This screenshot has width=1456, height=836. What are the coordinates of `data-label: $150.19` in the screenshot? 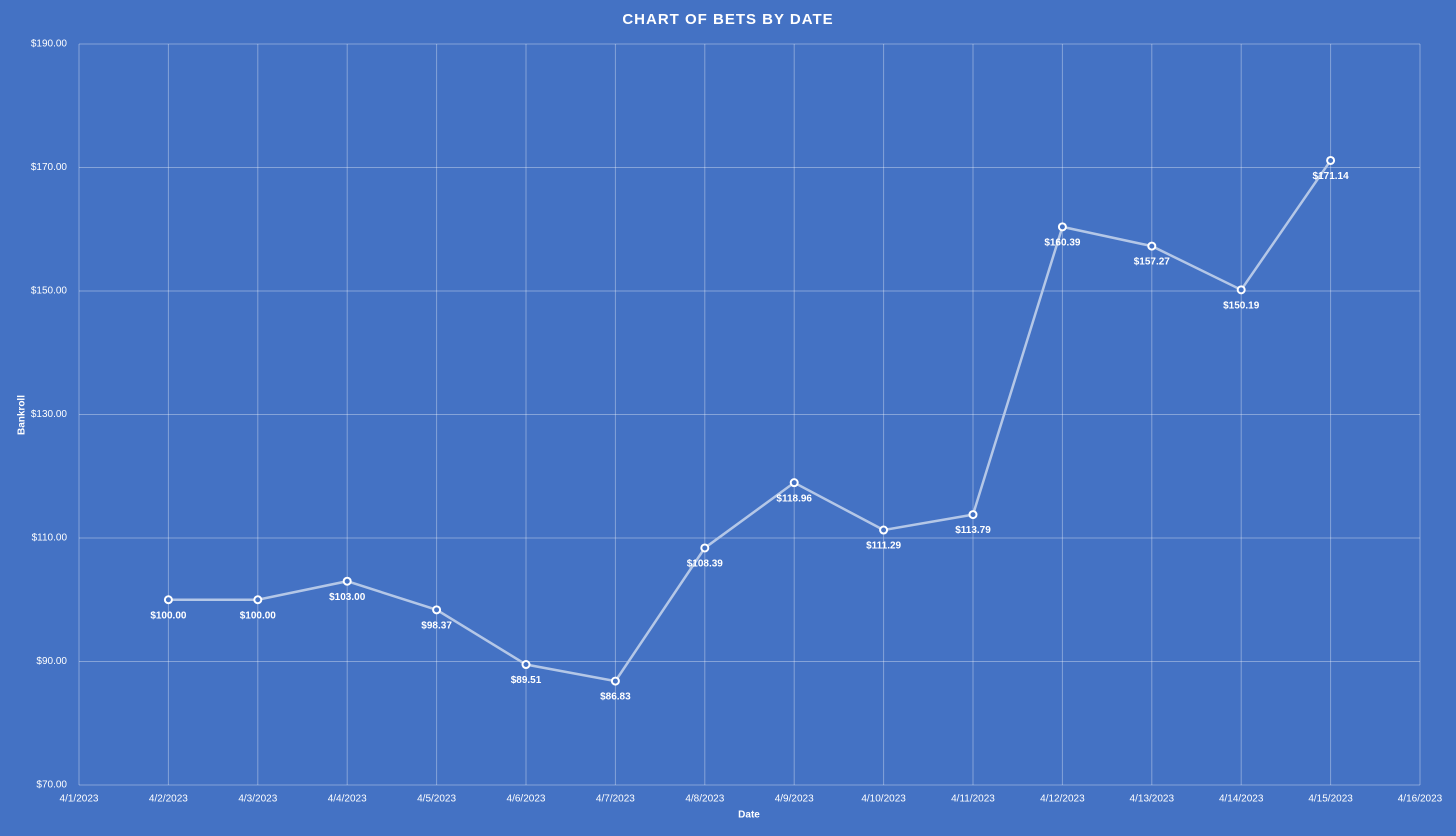 It's located at (1241, 305).